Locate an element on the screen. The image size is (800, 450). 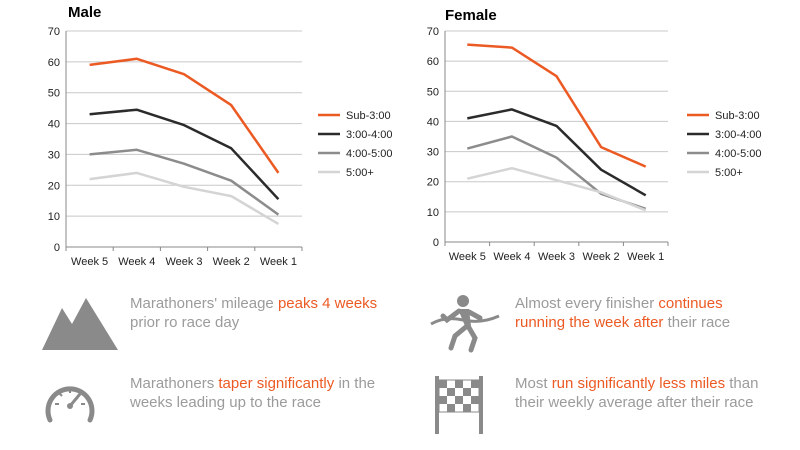
chart-title: Female is located at coordinates (471, 15).